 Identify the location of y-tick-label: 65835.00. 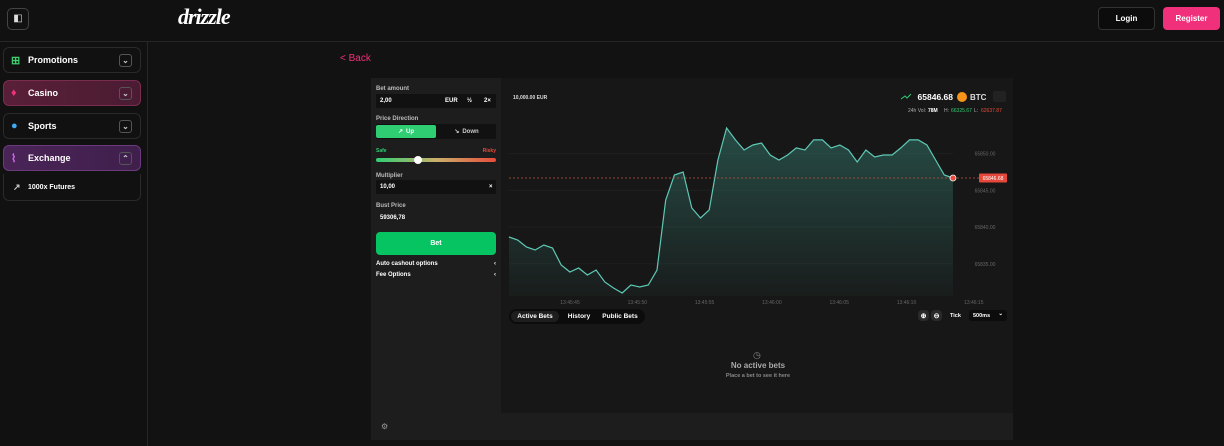
(985, 265).